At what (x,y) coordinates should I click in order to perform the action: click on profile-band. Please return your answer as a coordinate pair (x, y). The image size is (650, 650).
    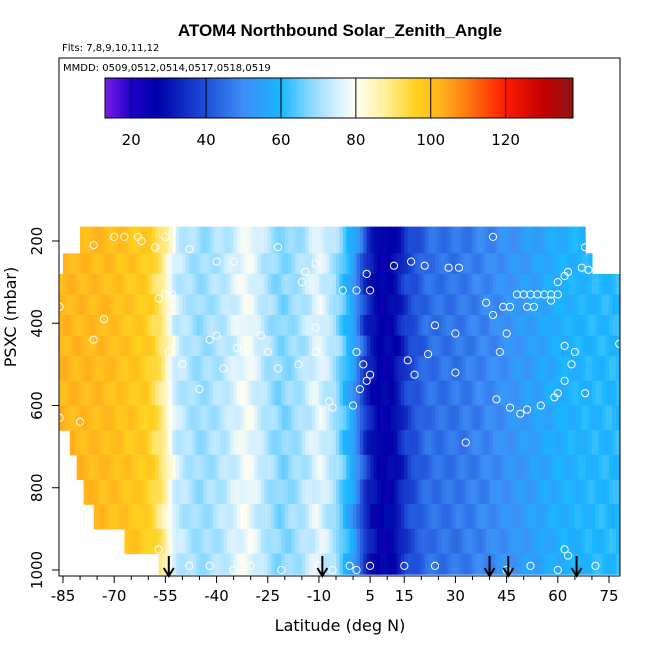
    Looking at the image, I should click on (339, 346).